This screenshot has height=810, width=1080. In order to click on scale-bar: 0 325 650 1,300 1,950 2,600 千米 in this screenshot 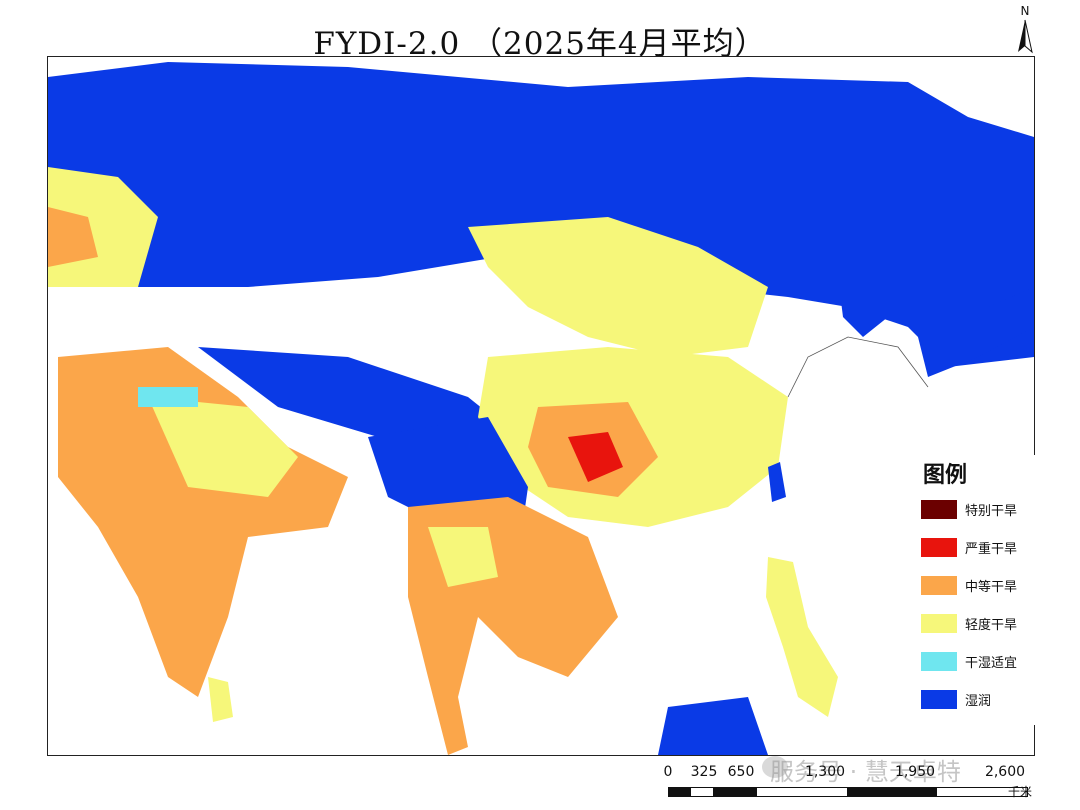, I will do `click(850, 782)`.